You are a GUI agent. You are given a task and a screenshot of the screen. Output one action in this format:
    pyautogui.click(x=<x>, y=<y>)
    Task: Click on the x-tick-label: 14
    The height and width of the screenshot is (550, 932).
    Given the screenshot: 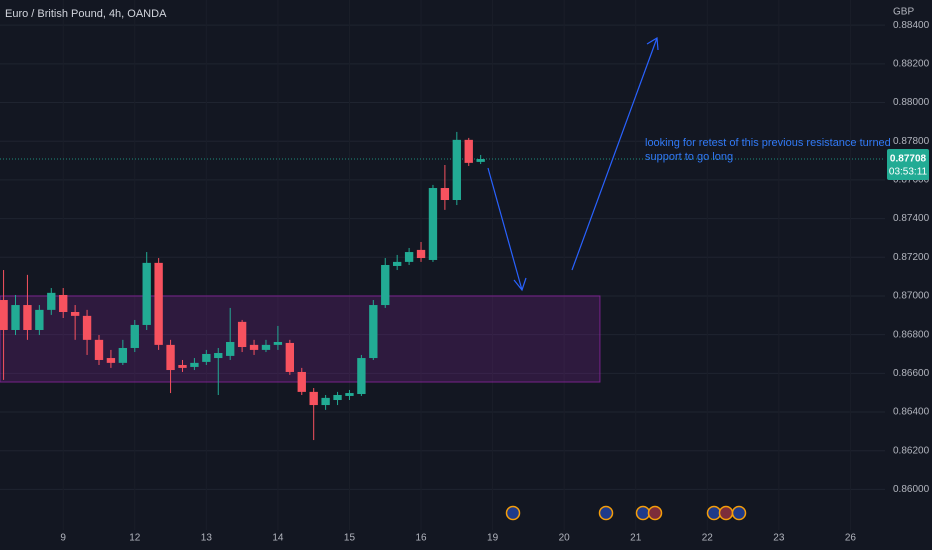 What is the action you would take?
    pyautogui.click(x=278, y=538)
    